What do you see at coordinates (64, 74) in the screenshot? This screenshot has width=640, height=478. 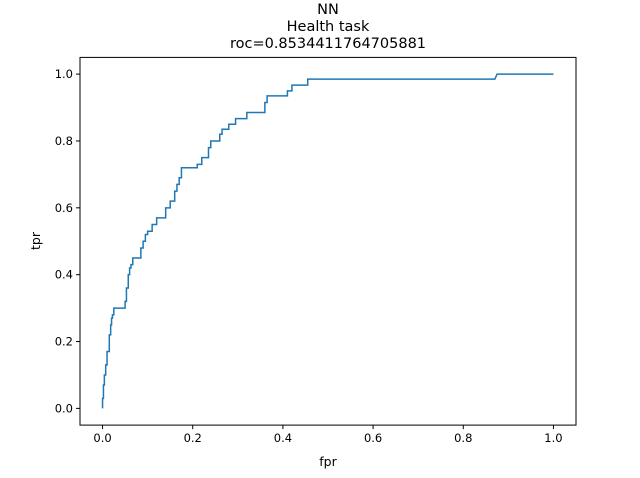 I see `y-tick-label: 1.0` at bounding box center [64, 74].